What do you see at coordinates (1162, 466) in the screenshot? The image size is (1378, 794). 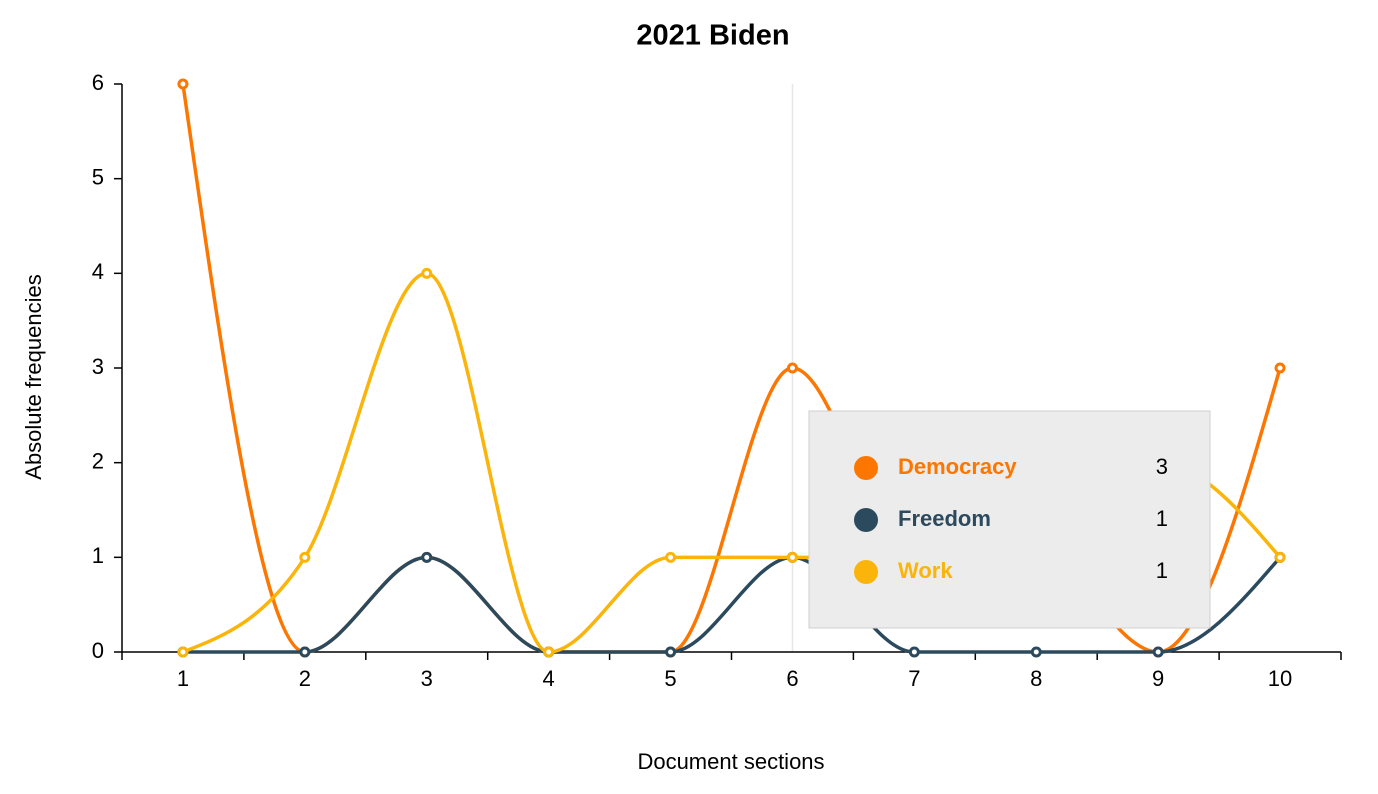 I see `tooltip-value: 3` at bounding box center [1162, 466].